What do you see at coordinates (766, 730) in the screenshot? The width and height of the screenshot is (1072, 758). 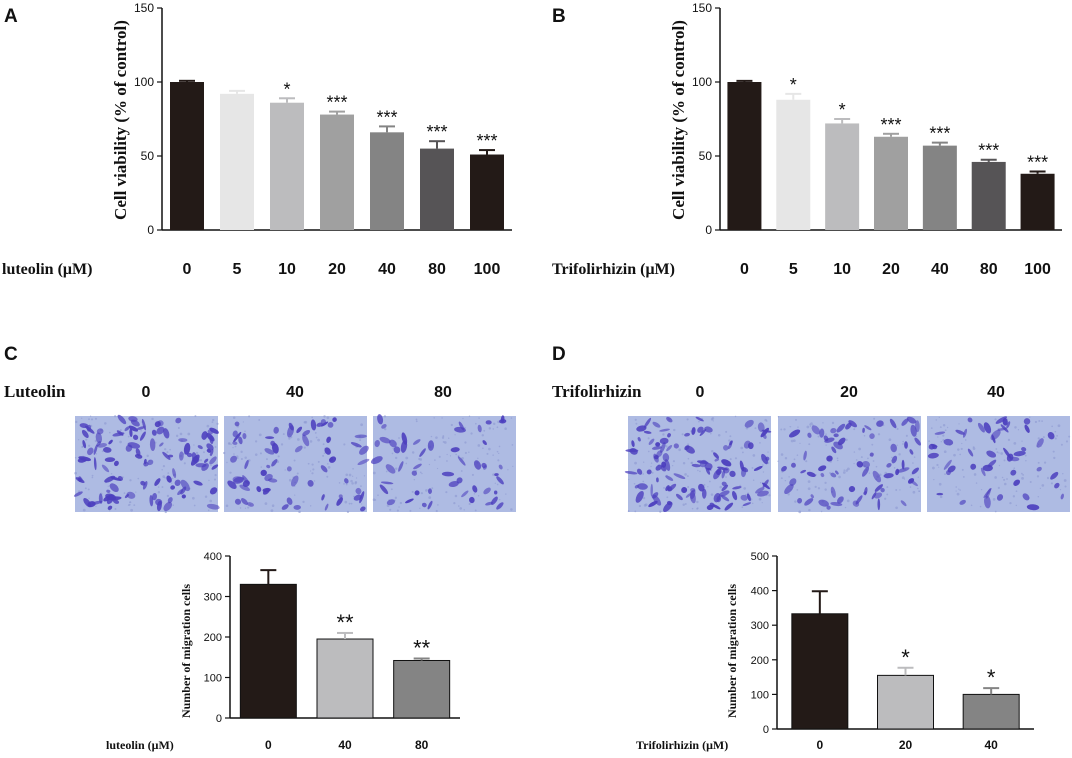 I see `y-tick-label: 0` at bounding box center [766, 730].